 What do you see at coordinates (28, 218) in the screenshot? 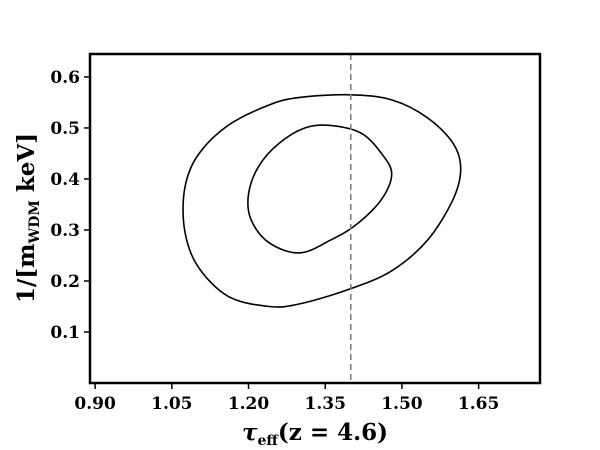
I see `y-axis-title: 1/[mWDM keV]` at bounding box center [28, 218].